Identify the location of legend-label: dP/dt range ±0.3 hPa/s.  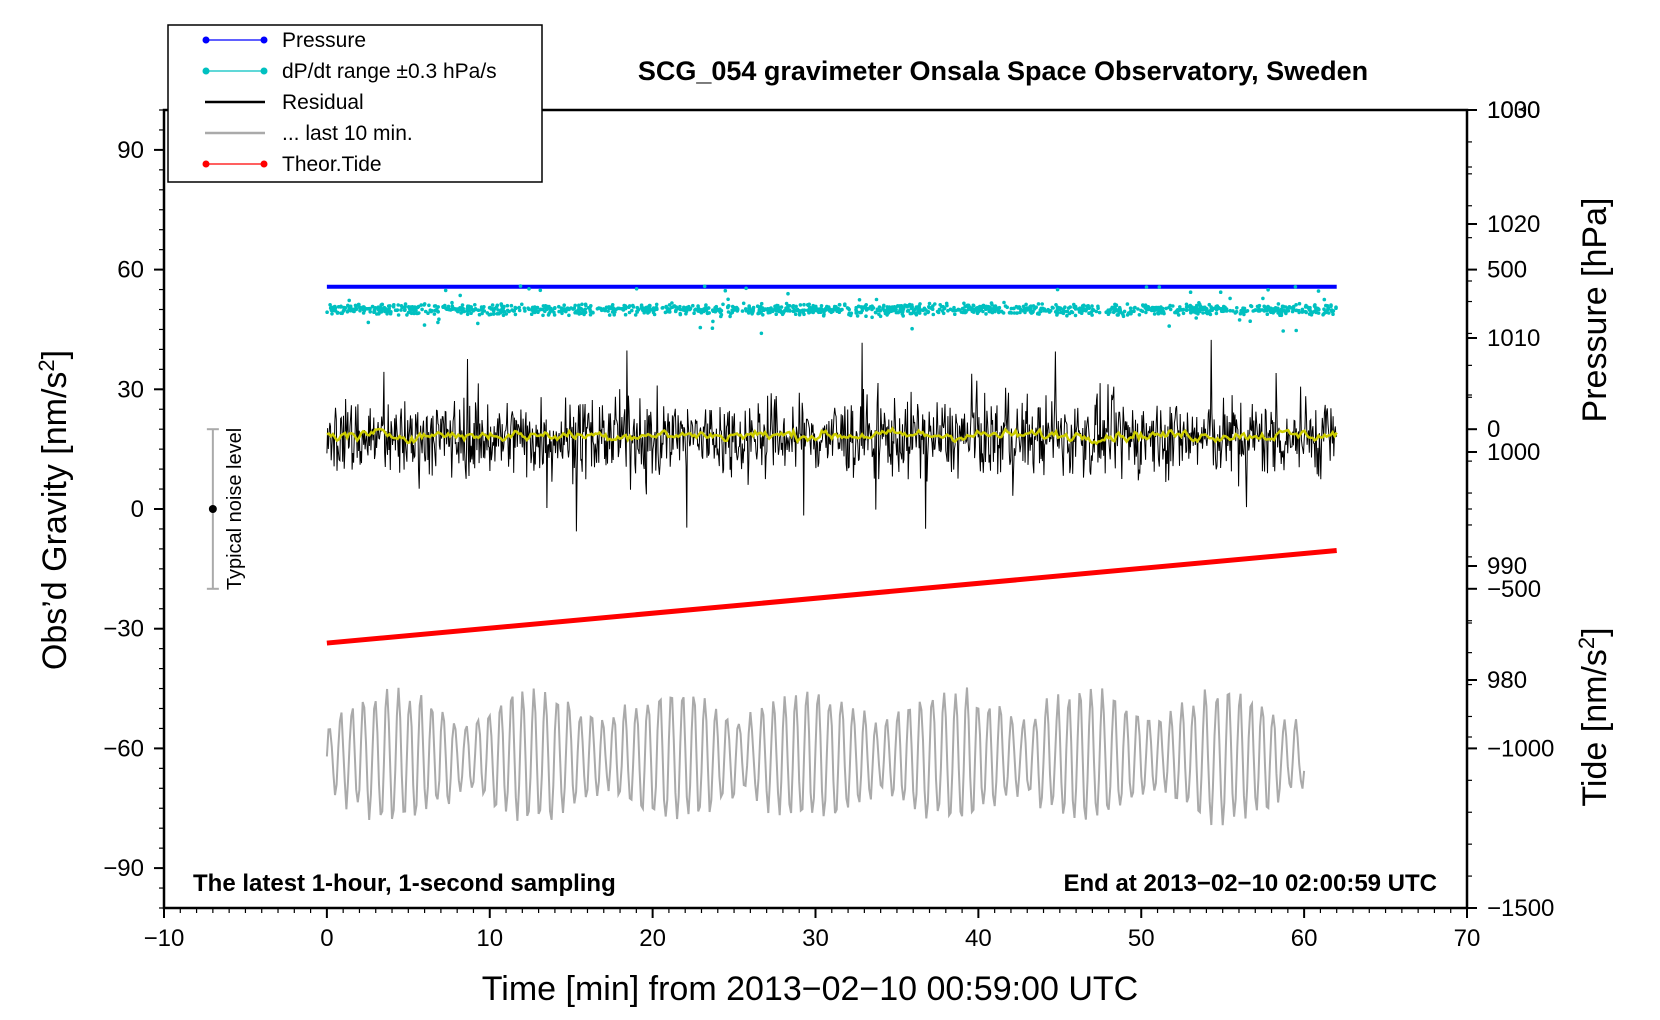
(389, 71).